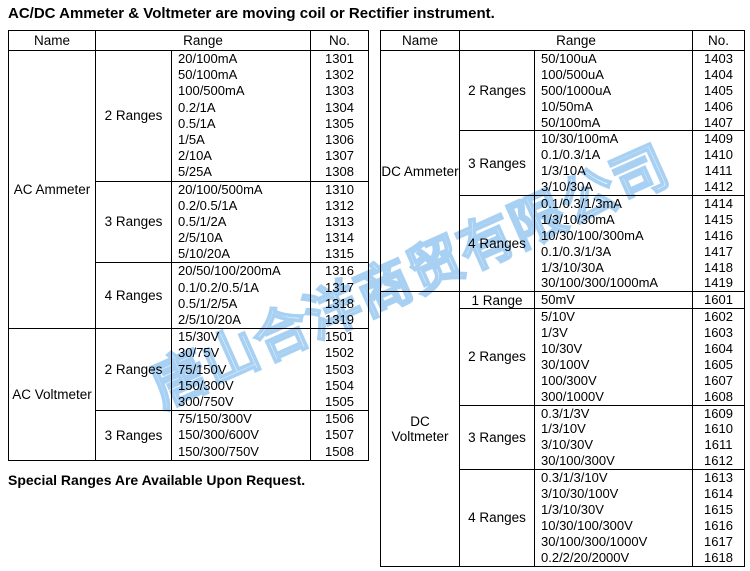  Describe the element at coordinates (202, 369) in the screenshot. I see `range-value: 75/150V` at that location.